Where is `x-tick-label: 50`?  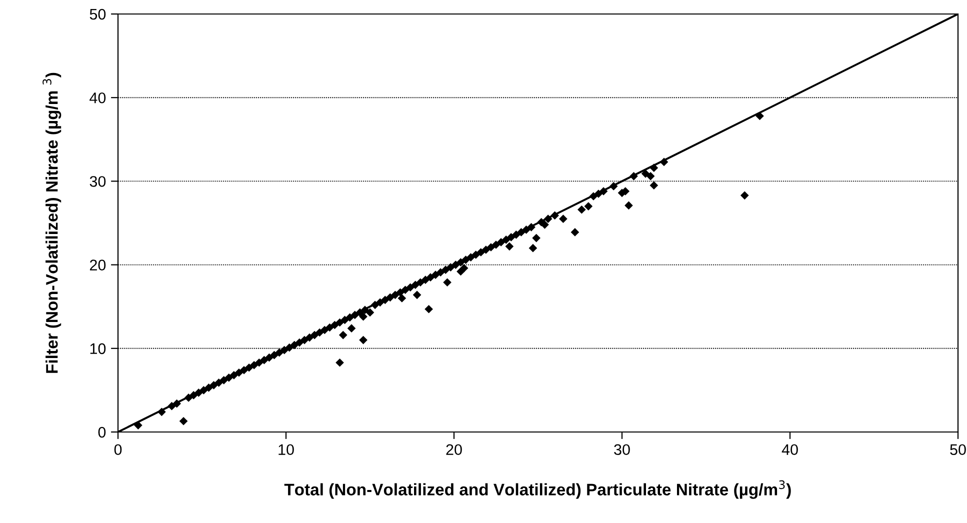 x-tick-label: 50 is located at coordinates (958, 450).